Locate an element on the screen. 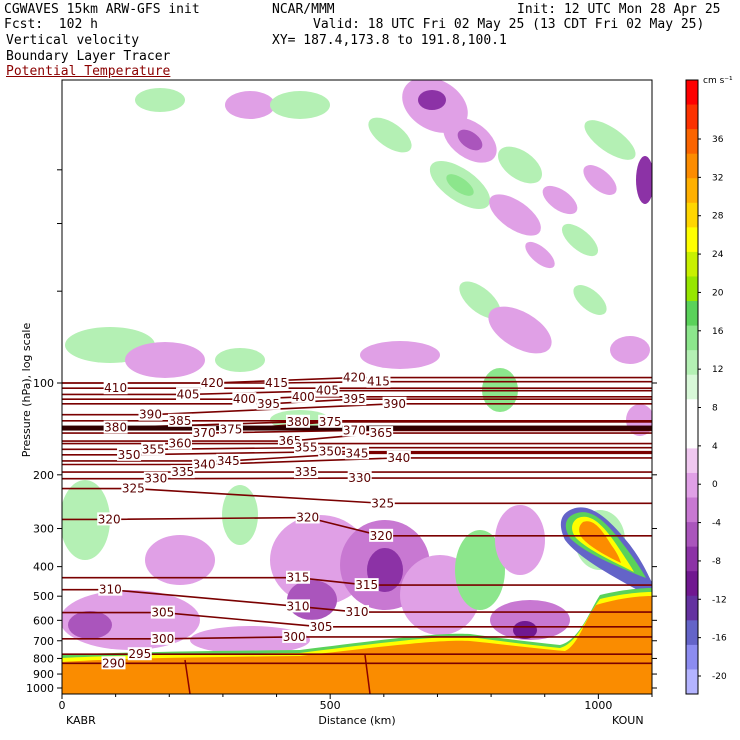 This screenshot has height=740, width=740. forecast-hour: Fcst: 102 h is located at coordinates (51, 24).